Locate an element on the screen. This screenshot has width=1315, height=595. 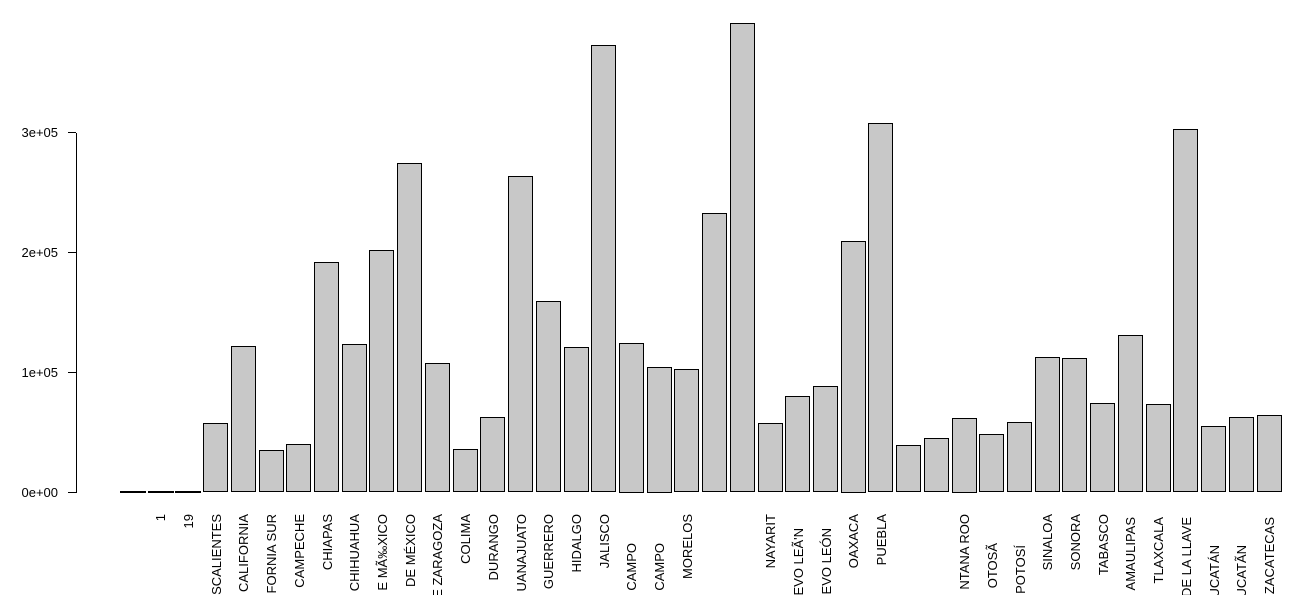
y-axis-tick-label: 3e+05 is located at coordinates (39, 132).